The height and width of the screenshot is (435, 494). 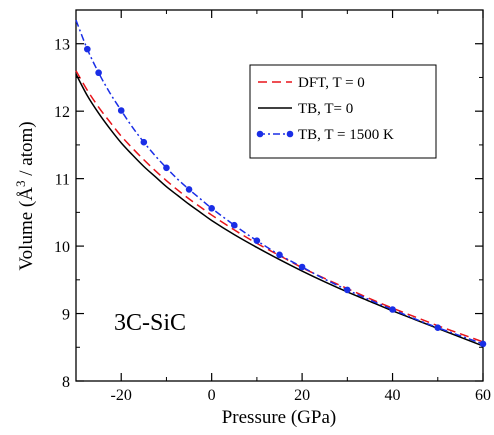 I want to click on x-tick-label: -20, so click(x=121, y=395).